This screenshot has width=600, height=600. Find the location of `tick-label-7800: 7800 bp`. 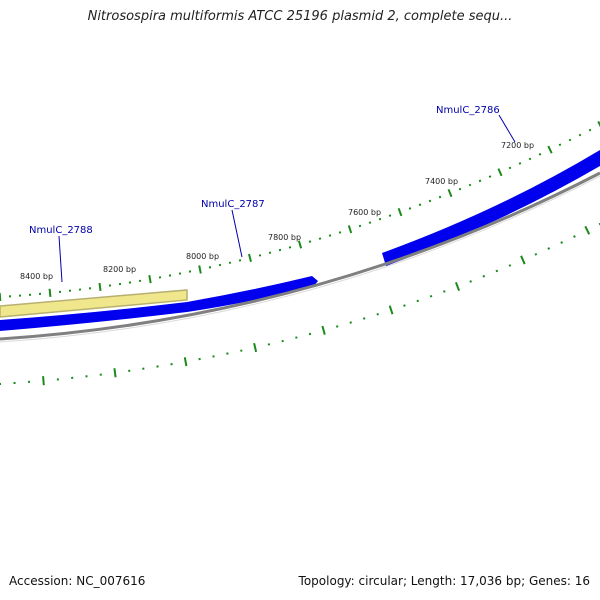

tick-label-7800: 7800 bp is located at coordinates (284, 237).